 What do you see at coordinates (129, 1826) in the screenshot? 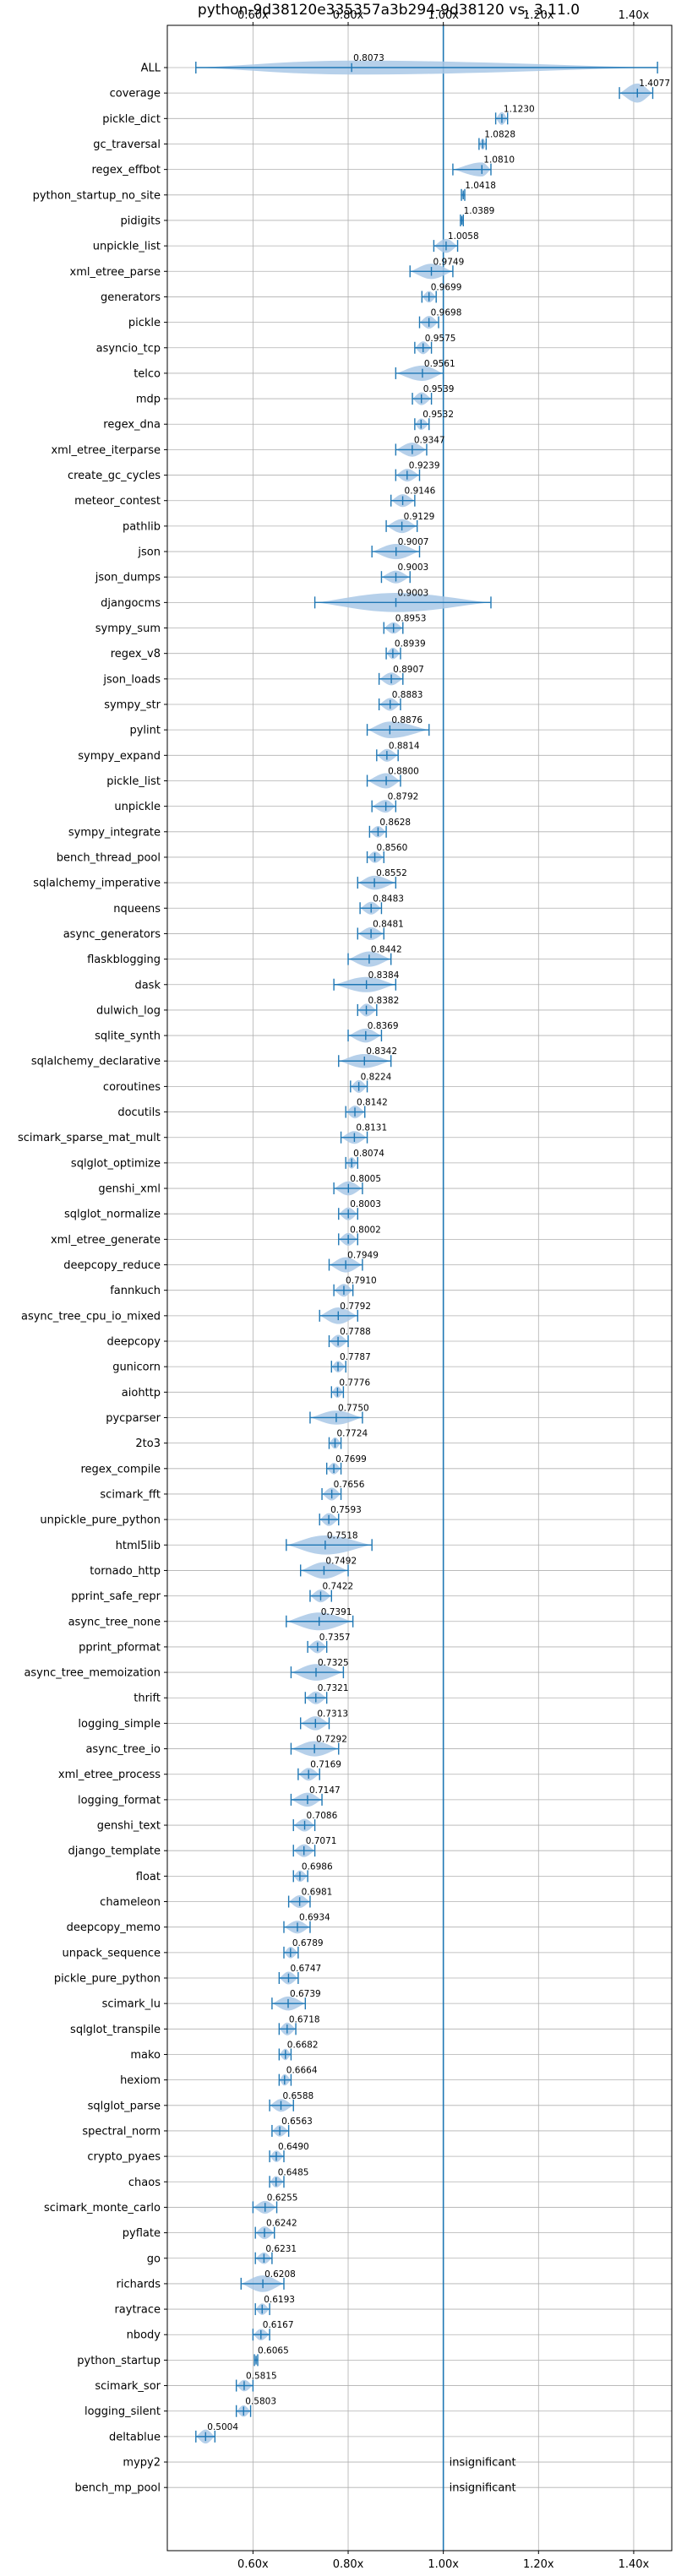
I see `row-label: genshi_text` at bounding box center [129, 1826].